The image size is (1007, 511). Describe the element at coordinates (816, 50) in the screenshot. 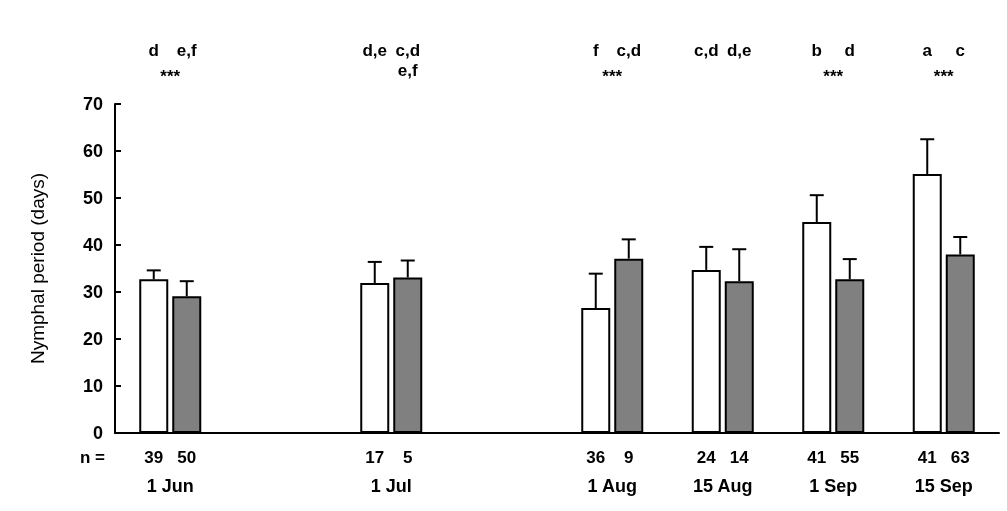

I see `text: b` at that location.